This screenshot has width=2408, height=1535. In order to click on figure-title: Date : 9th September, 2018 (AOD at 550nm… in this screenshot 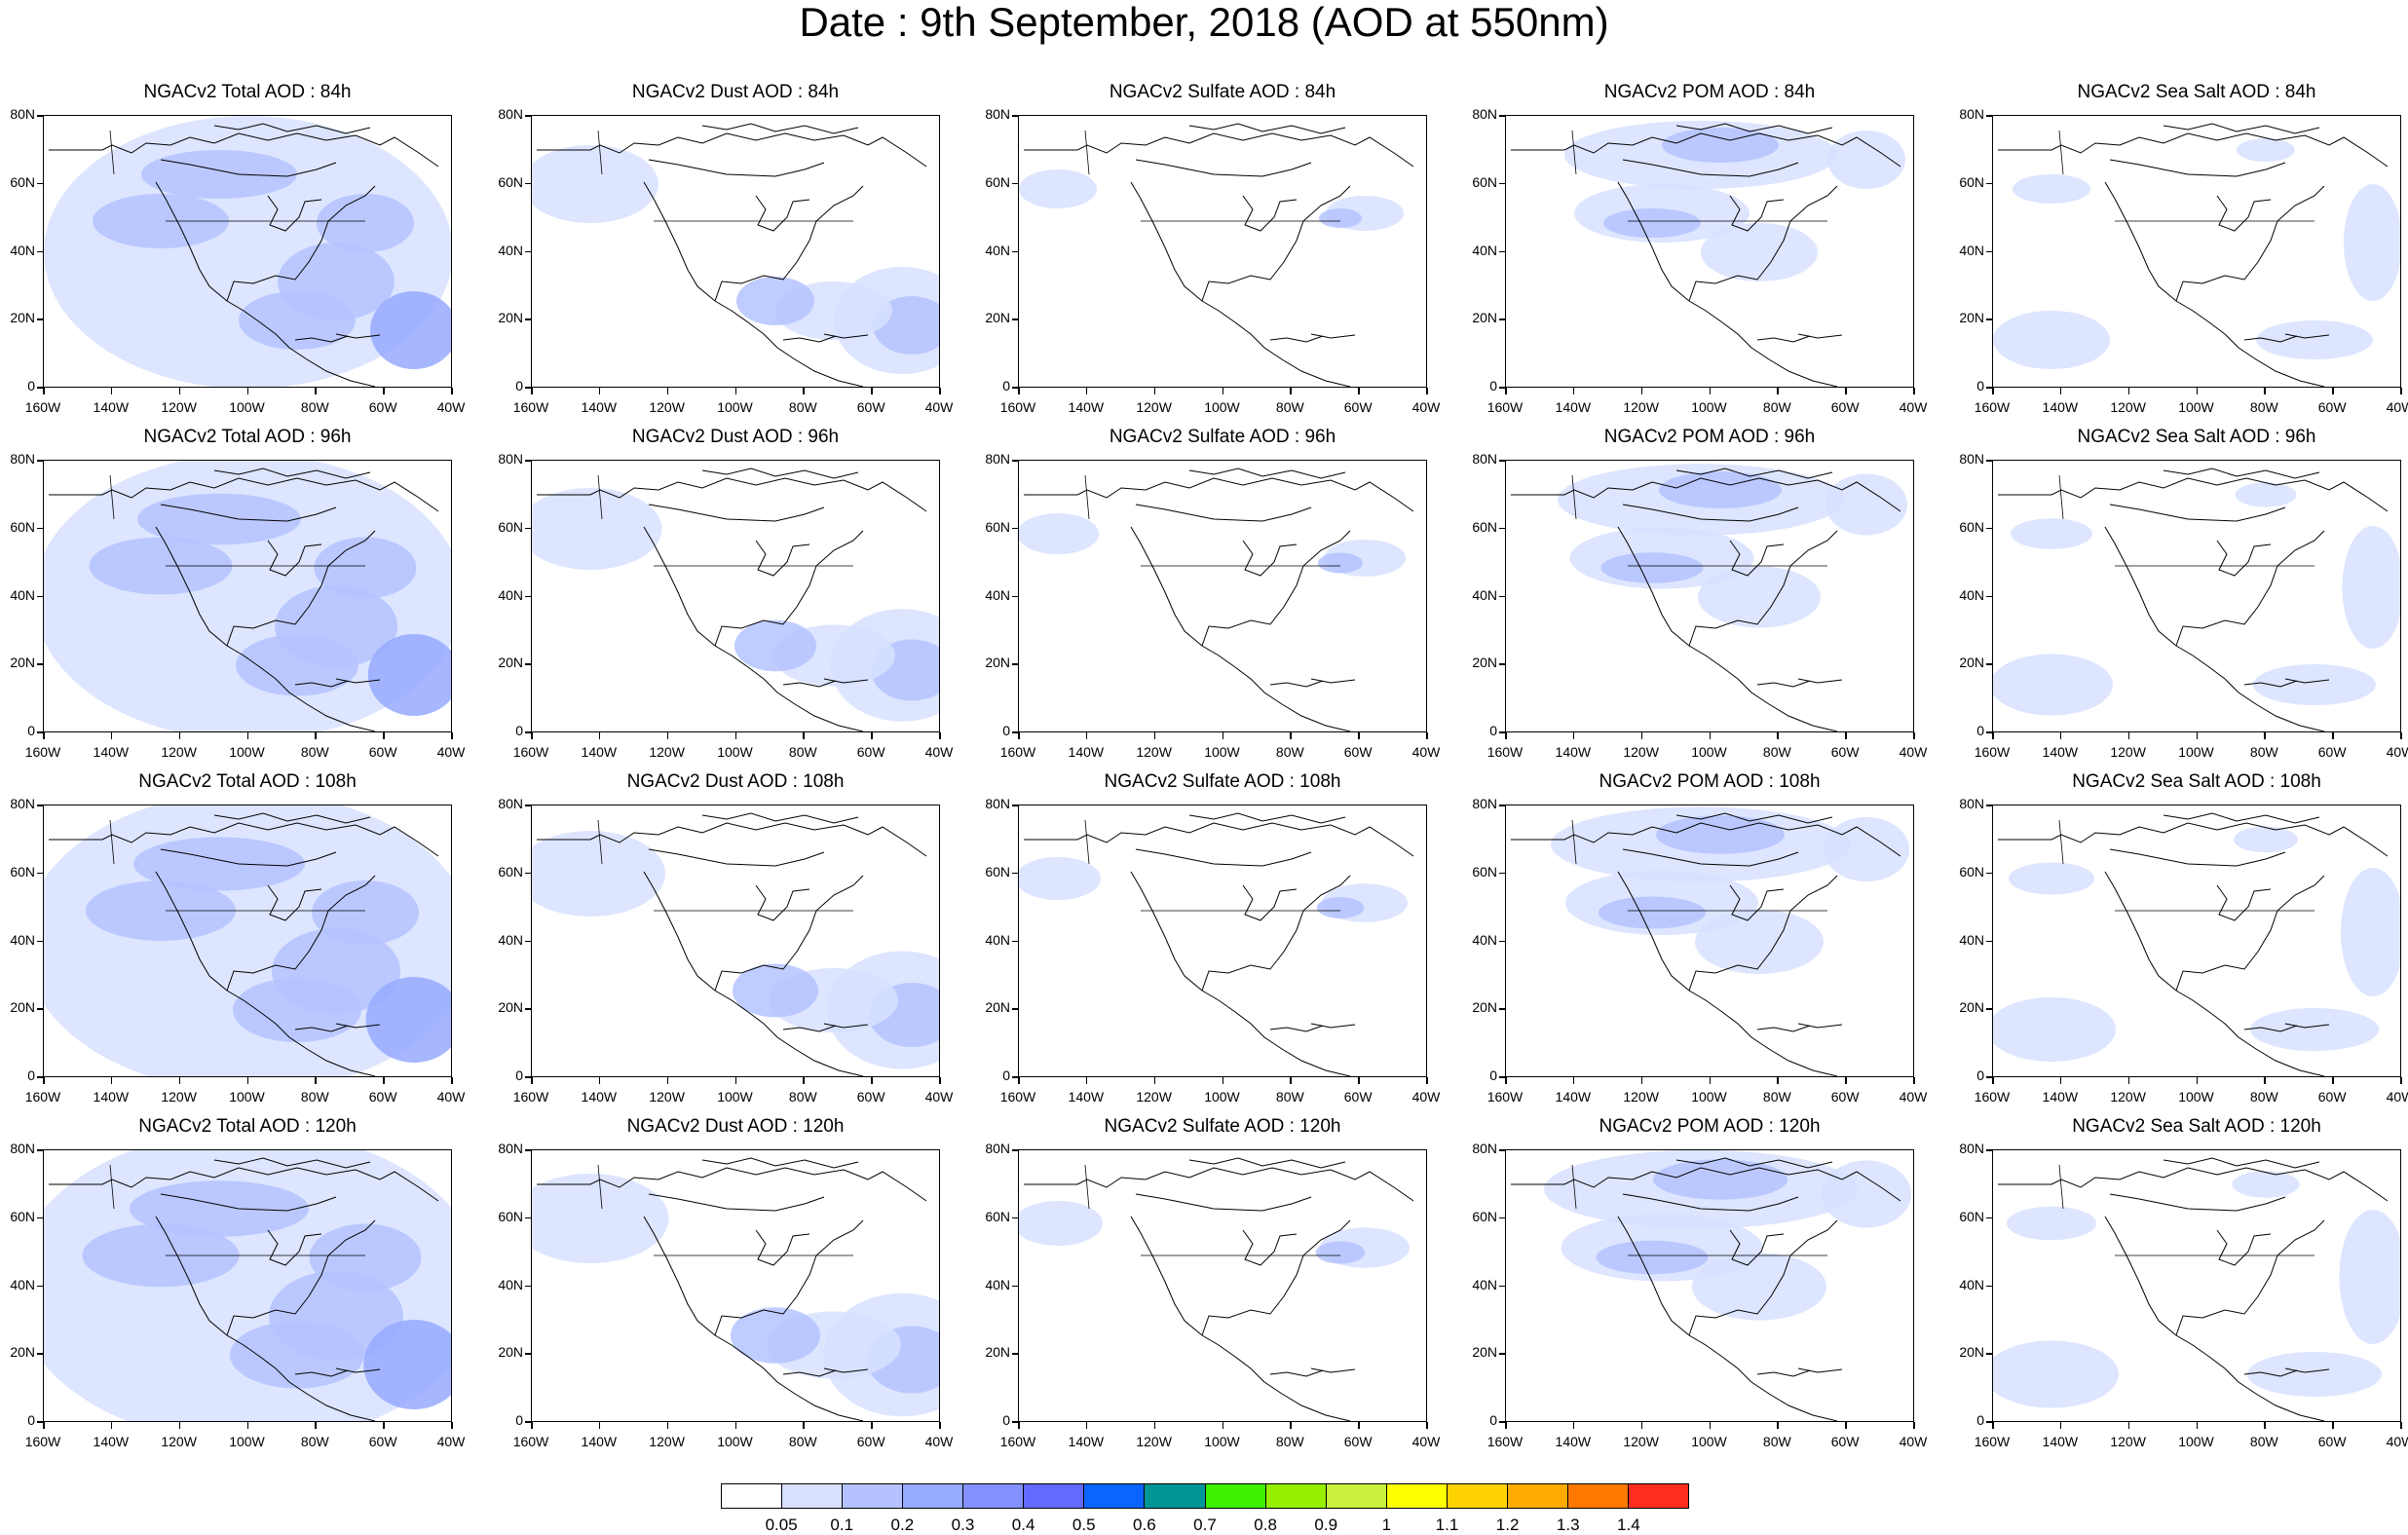, I will do `click(1204, 23)`.